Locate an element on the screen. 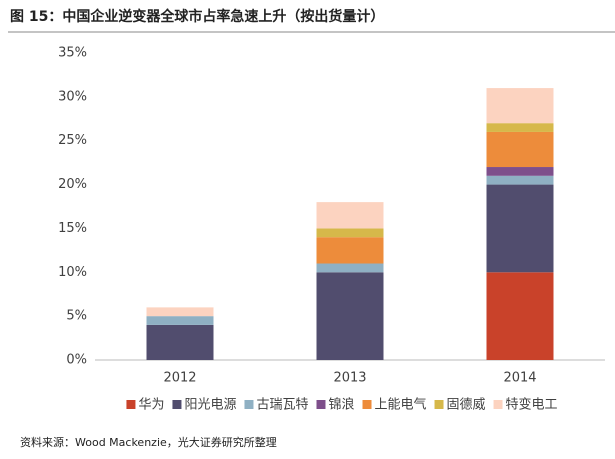  y-tick-label: 25% is located at coordinates (72, 140).